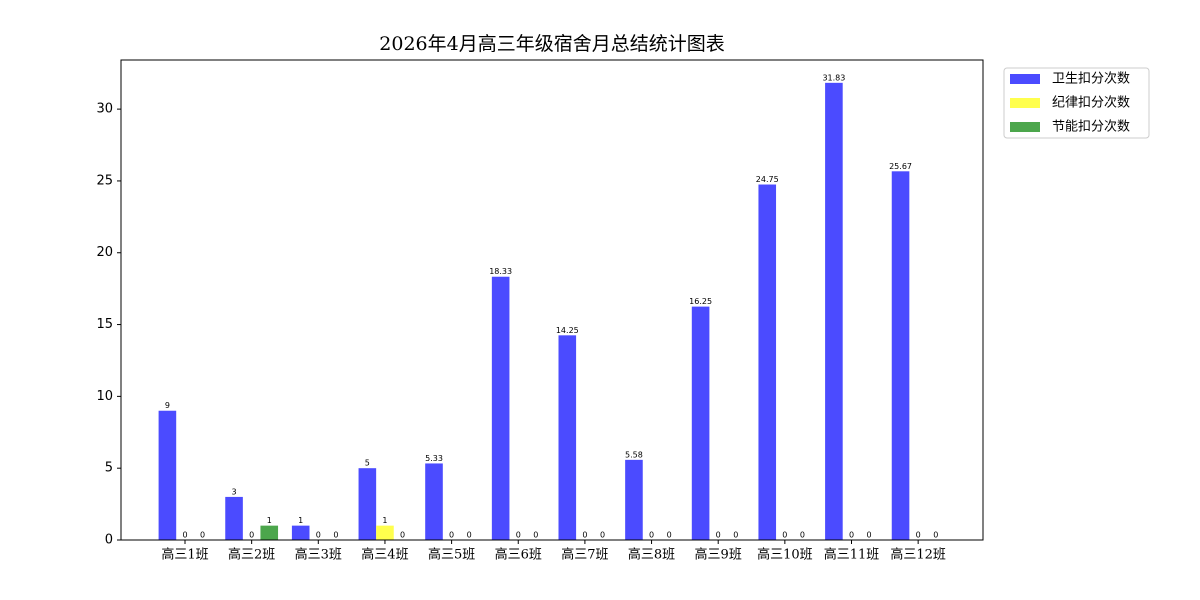 The width and height of the screenshot is (1200, 600). What do you see at coordinates (584, 555) in the screenshot?
I see `x-tick-label: 高三7班` at bounding box center [584, 555].